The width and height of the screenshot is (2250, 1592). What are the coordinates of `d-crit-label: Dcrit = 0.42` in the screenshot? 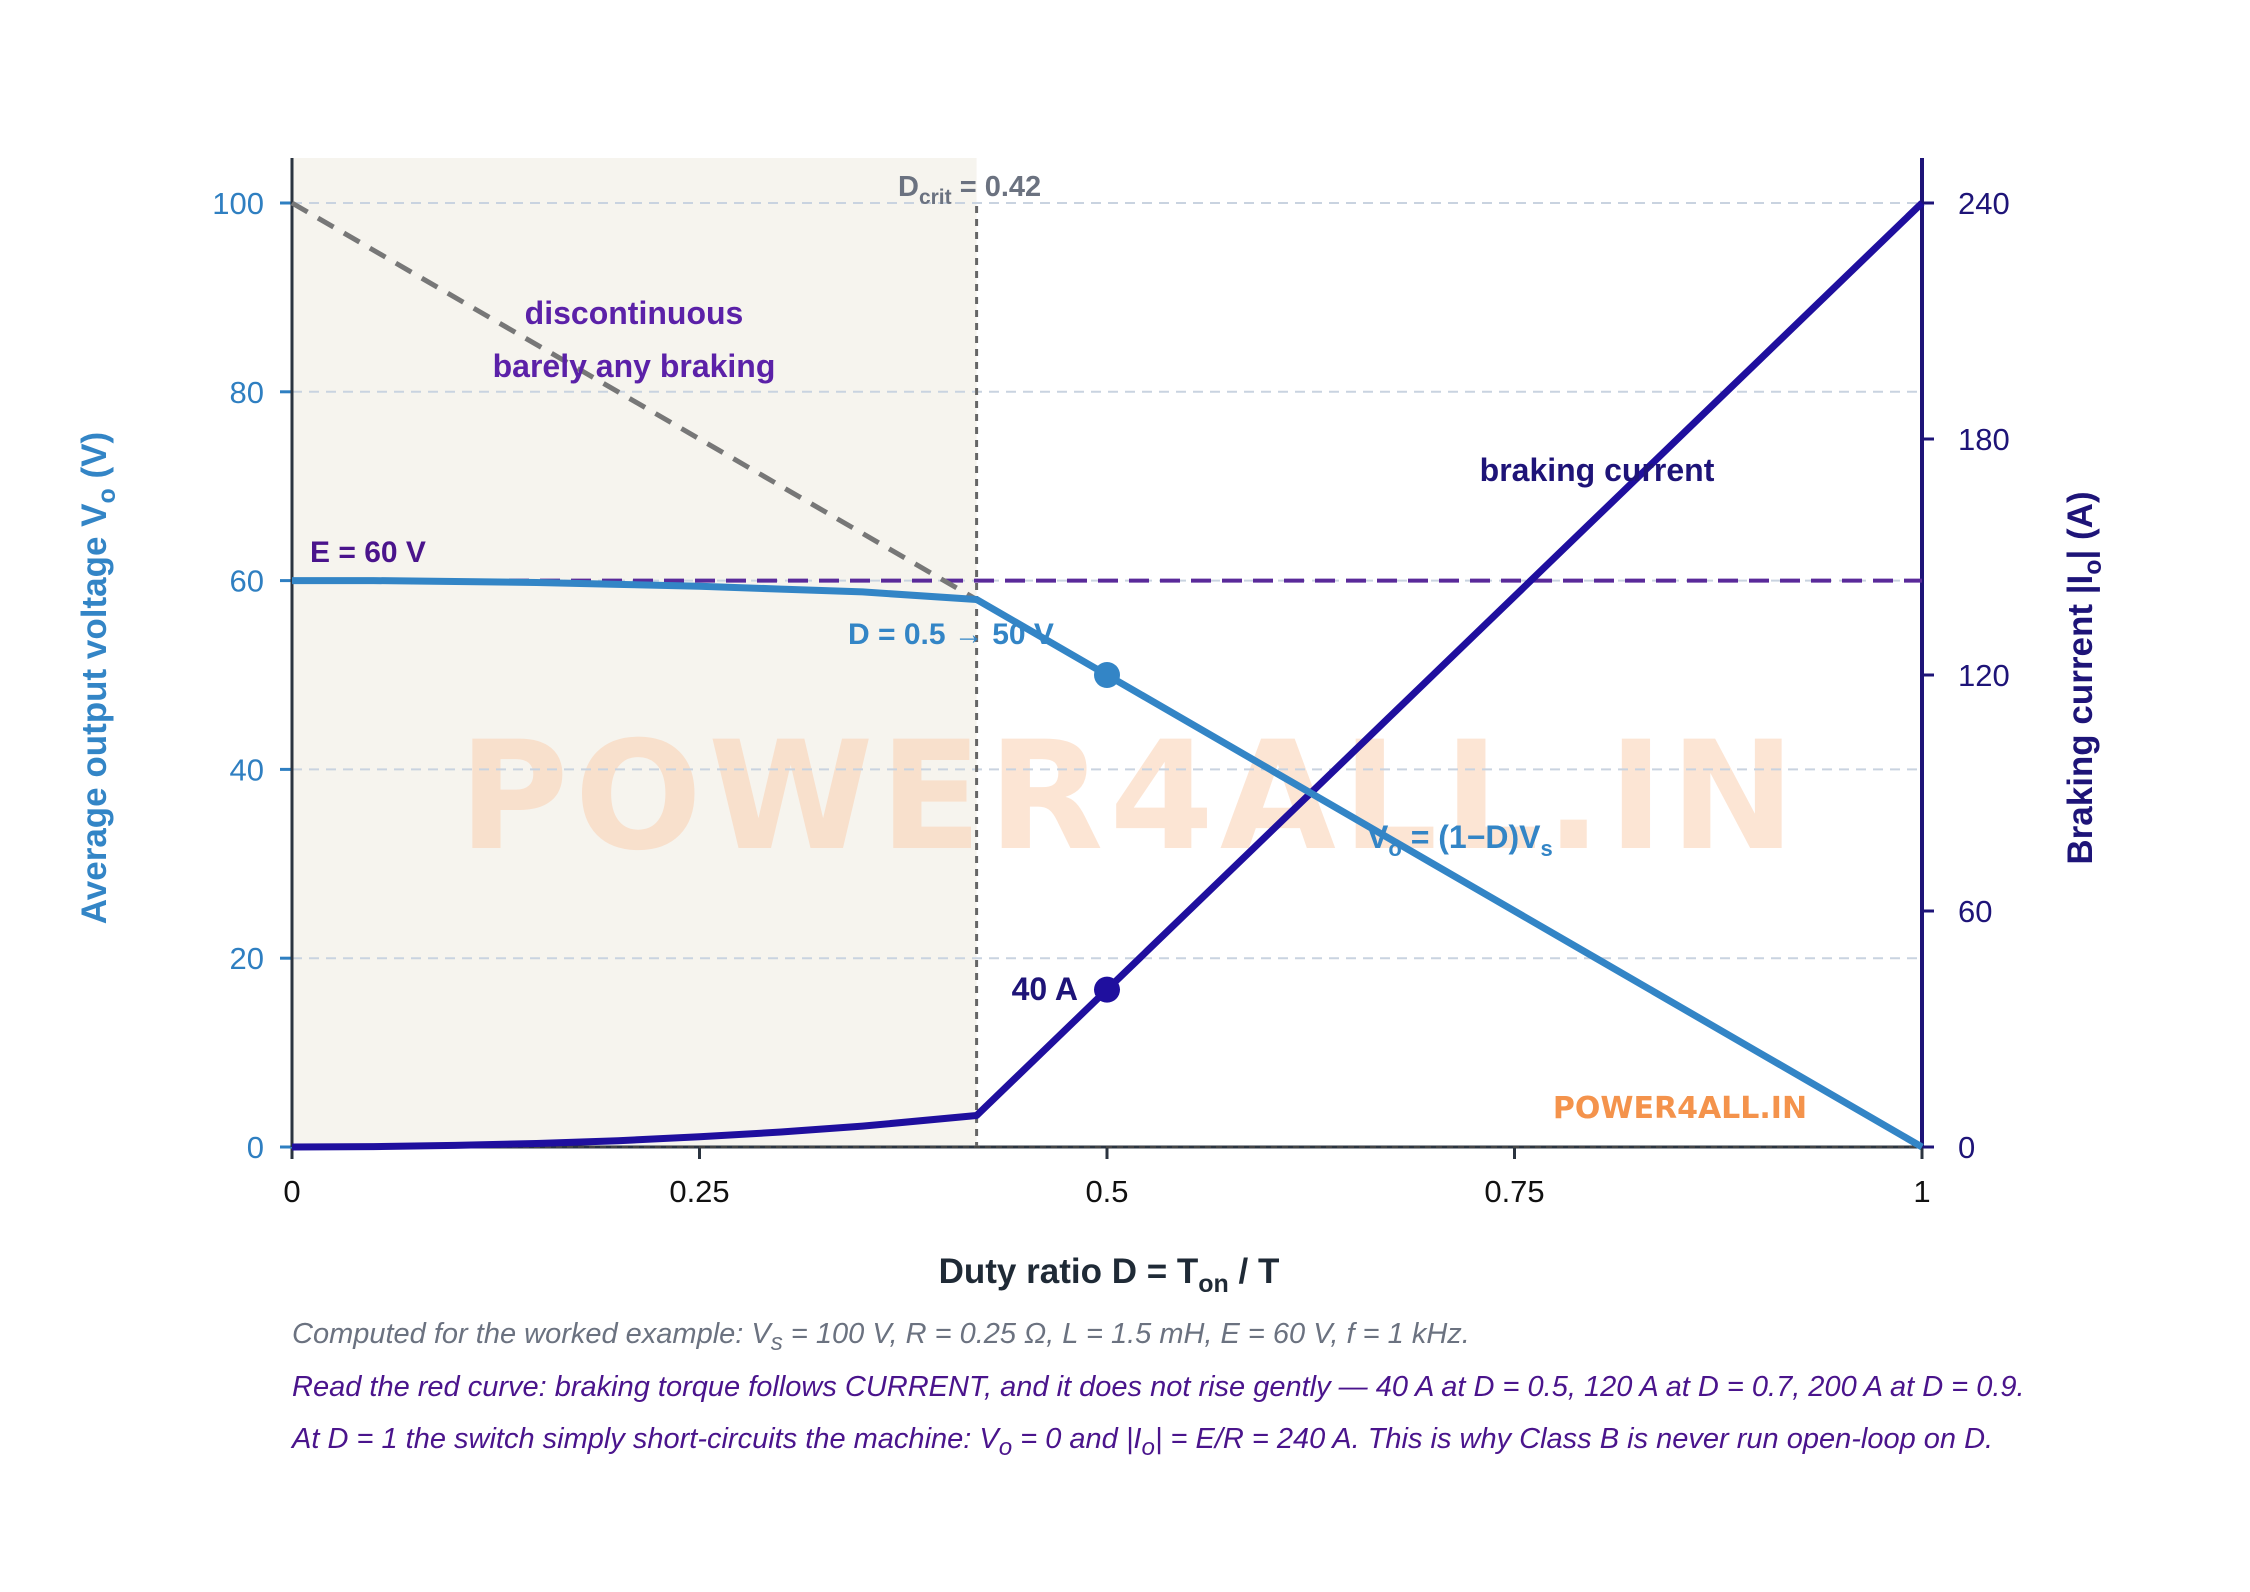 It's located at (969, 190).